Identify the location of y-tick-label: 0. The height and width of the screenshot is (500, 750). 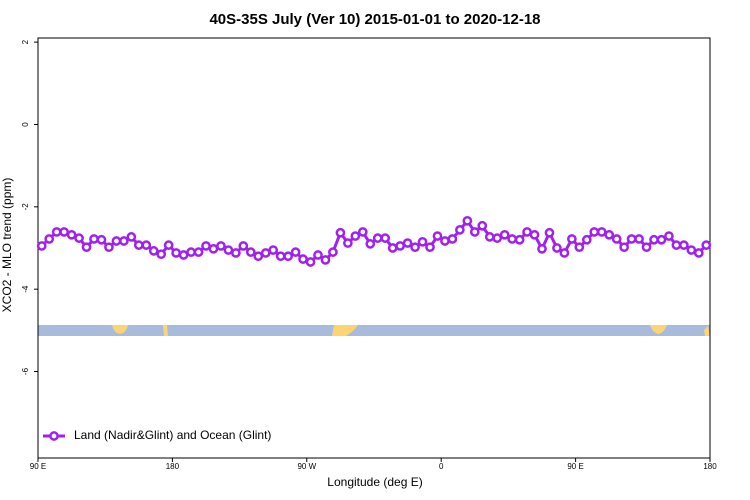
(25, 124).